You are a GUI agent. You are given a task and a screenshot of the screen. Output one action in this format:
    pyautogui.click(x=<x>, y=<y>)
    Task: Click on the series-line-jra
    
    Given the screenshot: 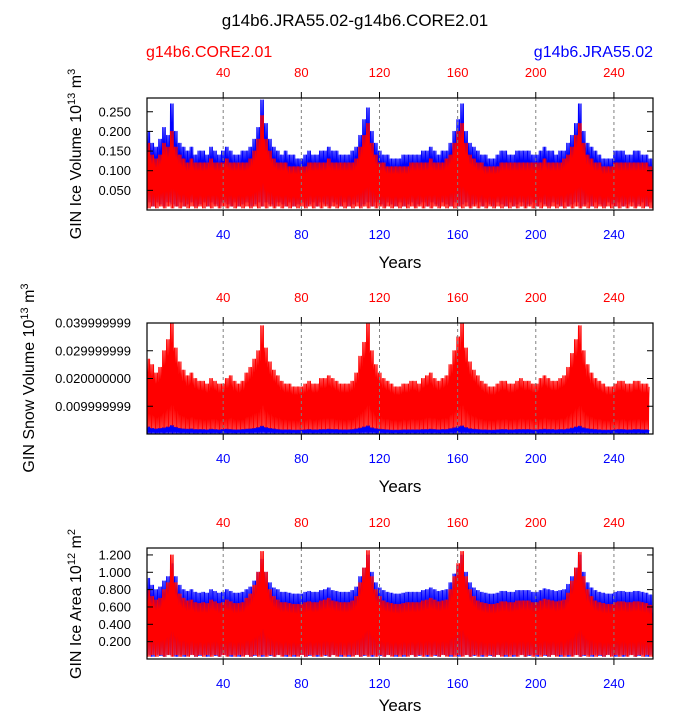 What is the action you would take?
    pyautogui.click(x=398, y=429)
    